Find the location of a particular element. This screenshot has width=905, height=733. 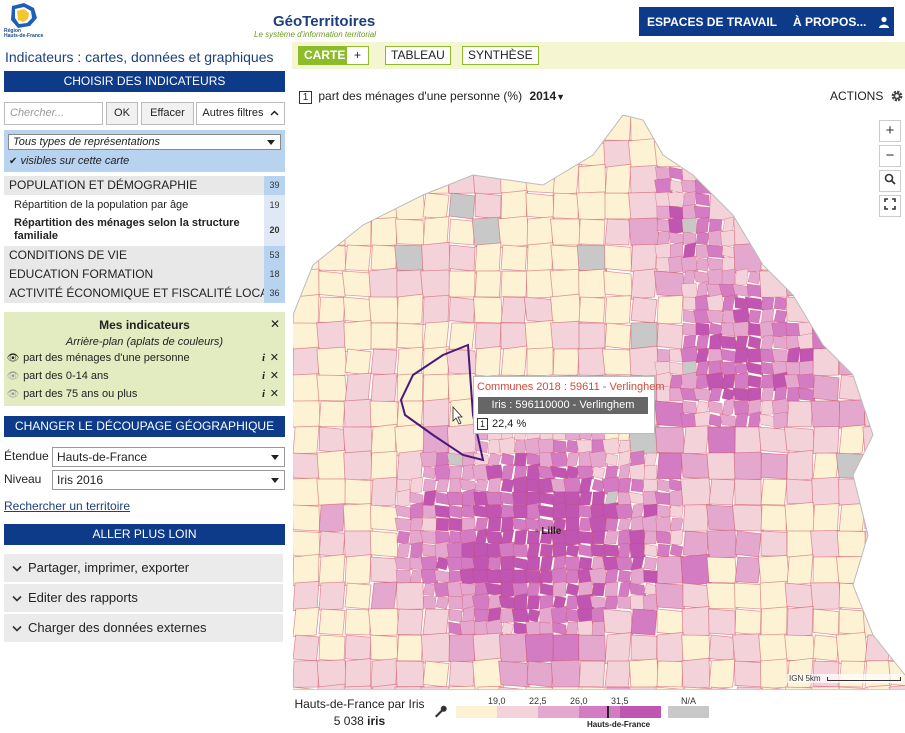

go-further-header: ALLER PLUS LOIN is located at coordinates (144, 534).